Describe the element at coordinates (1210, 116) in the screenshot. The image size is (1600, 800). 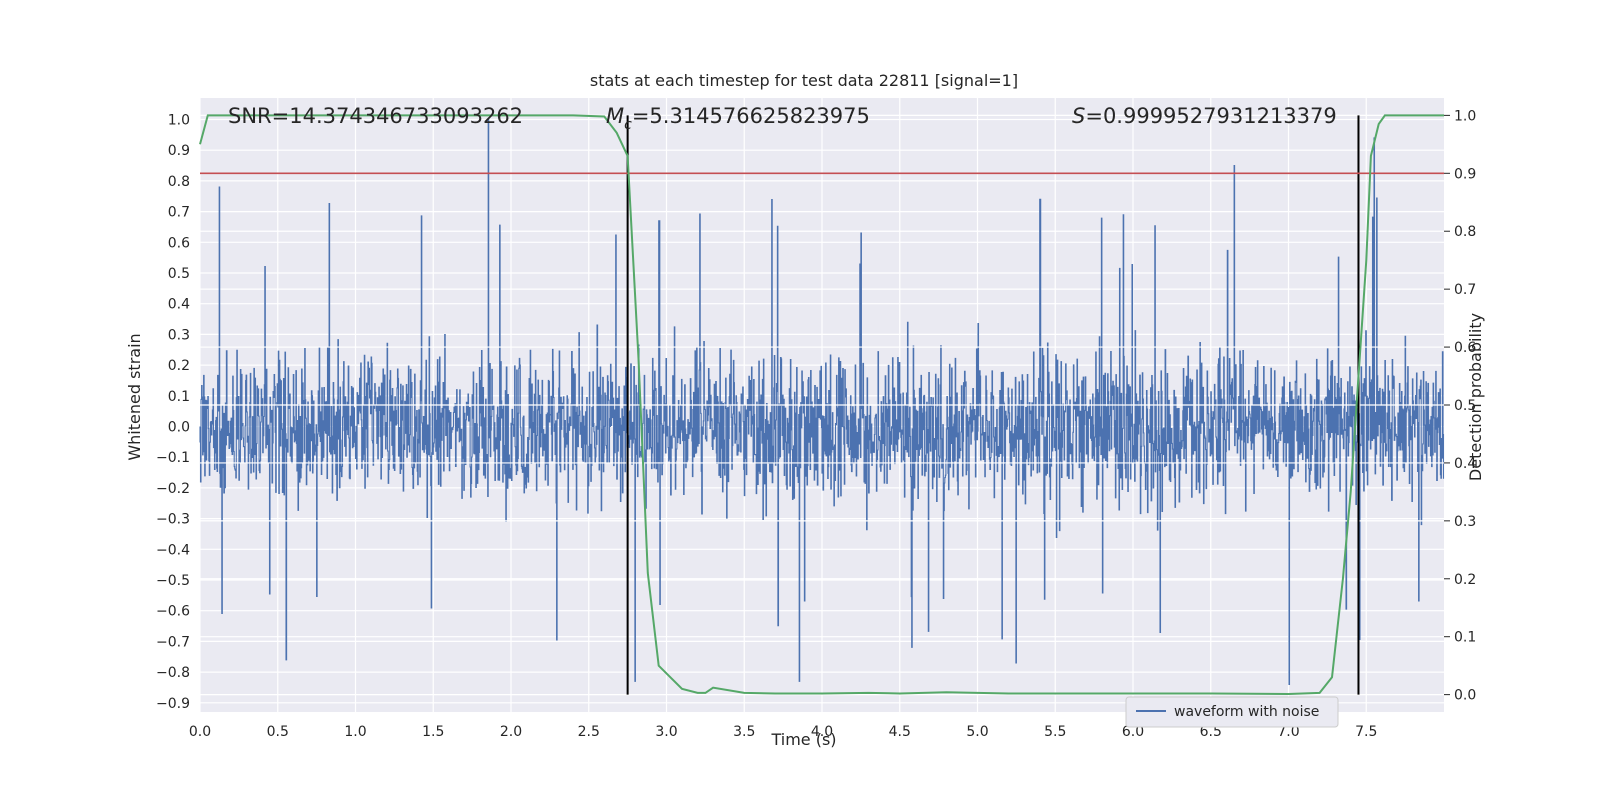
I see `s-value: =0.9999527931213379` at that location.